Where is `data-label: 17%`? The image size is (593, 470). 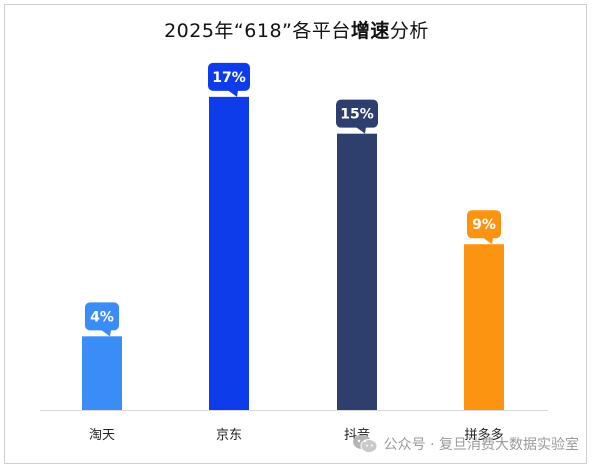
data-label: 17% is located at coordinates (229, 78).